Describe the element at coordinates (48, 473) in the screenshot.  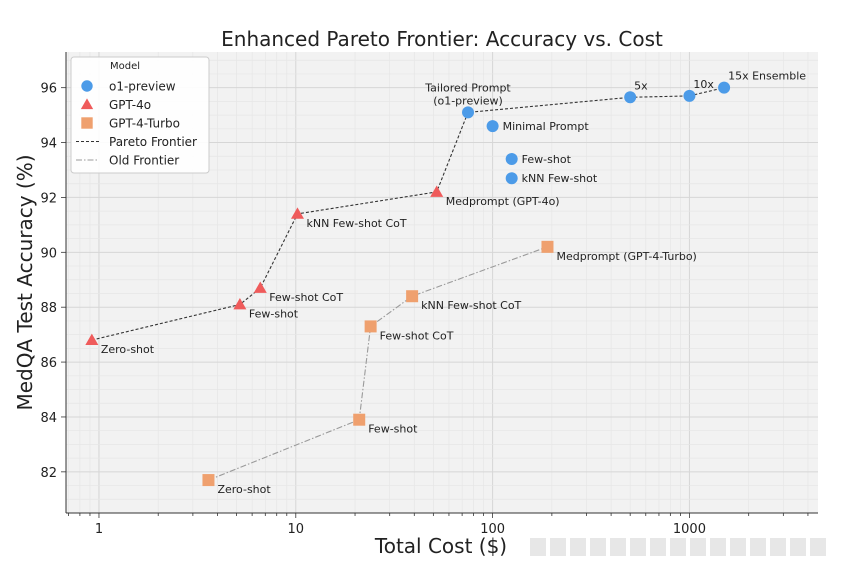
I see `y-tick-label: 82` at that location.